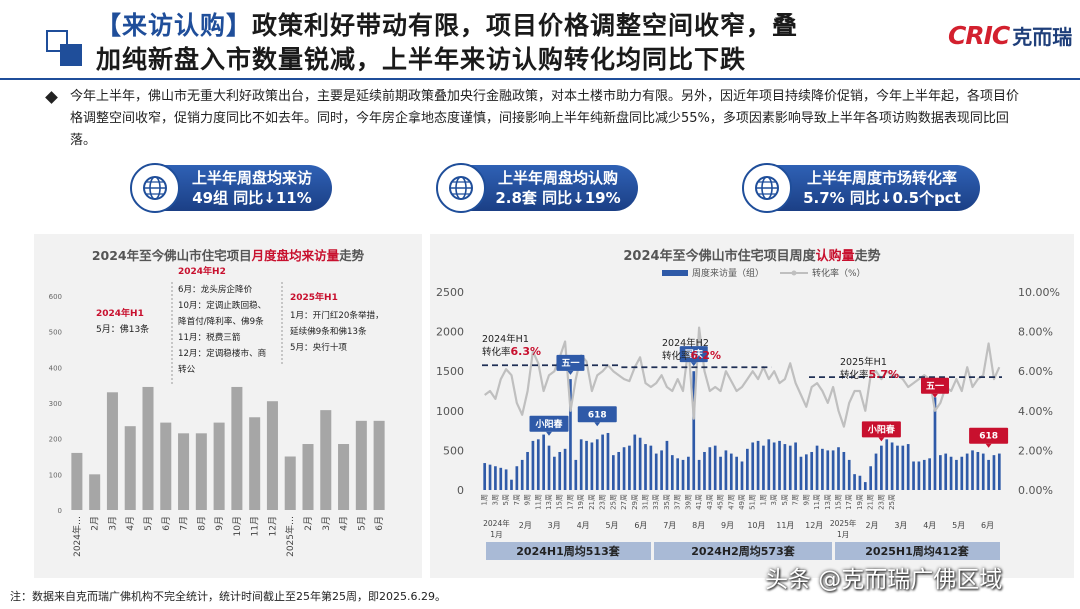  I want to click on right-week-label: 25周, so click(892, 502).